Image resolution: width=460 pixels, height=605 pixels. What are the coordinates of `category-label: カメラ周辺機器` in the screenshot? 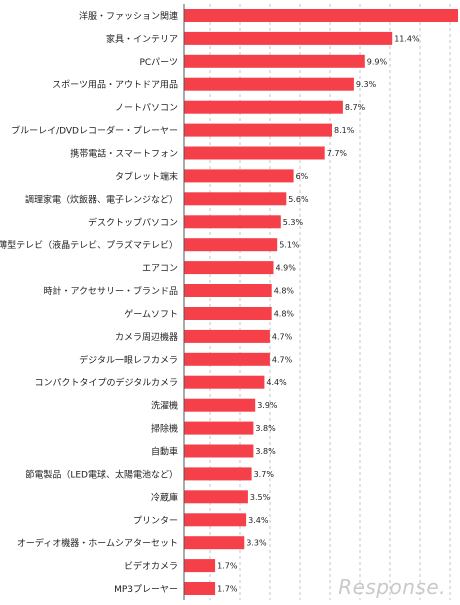 It's located at (146, 337).